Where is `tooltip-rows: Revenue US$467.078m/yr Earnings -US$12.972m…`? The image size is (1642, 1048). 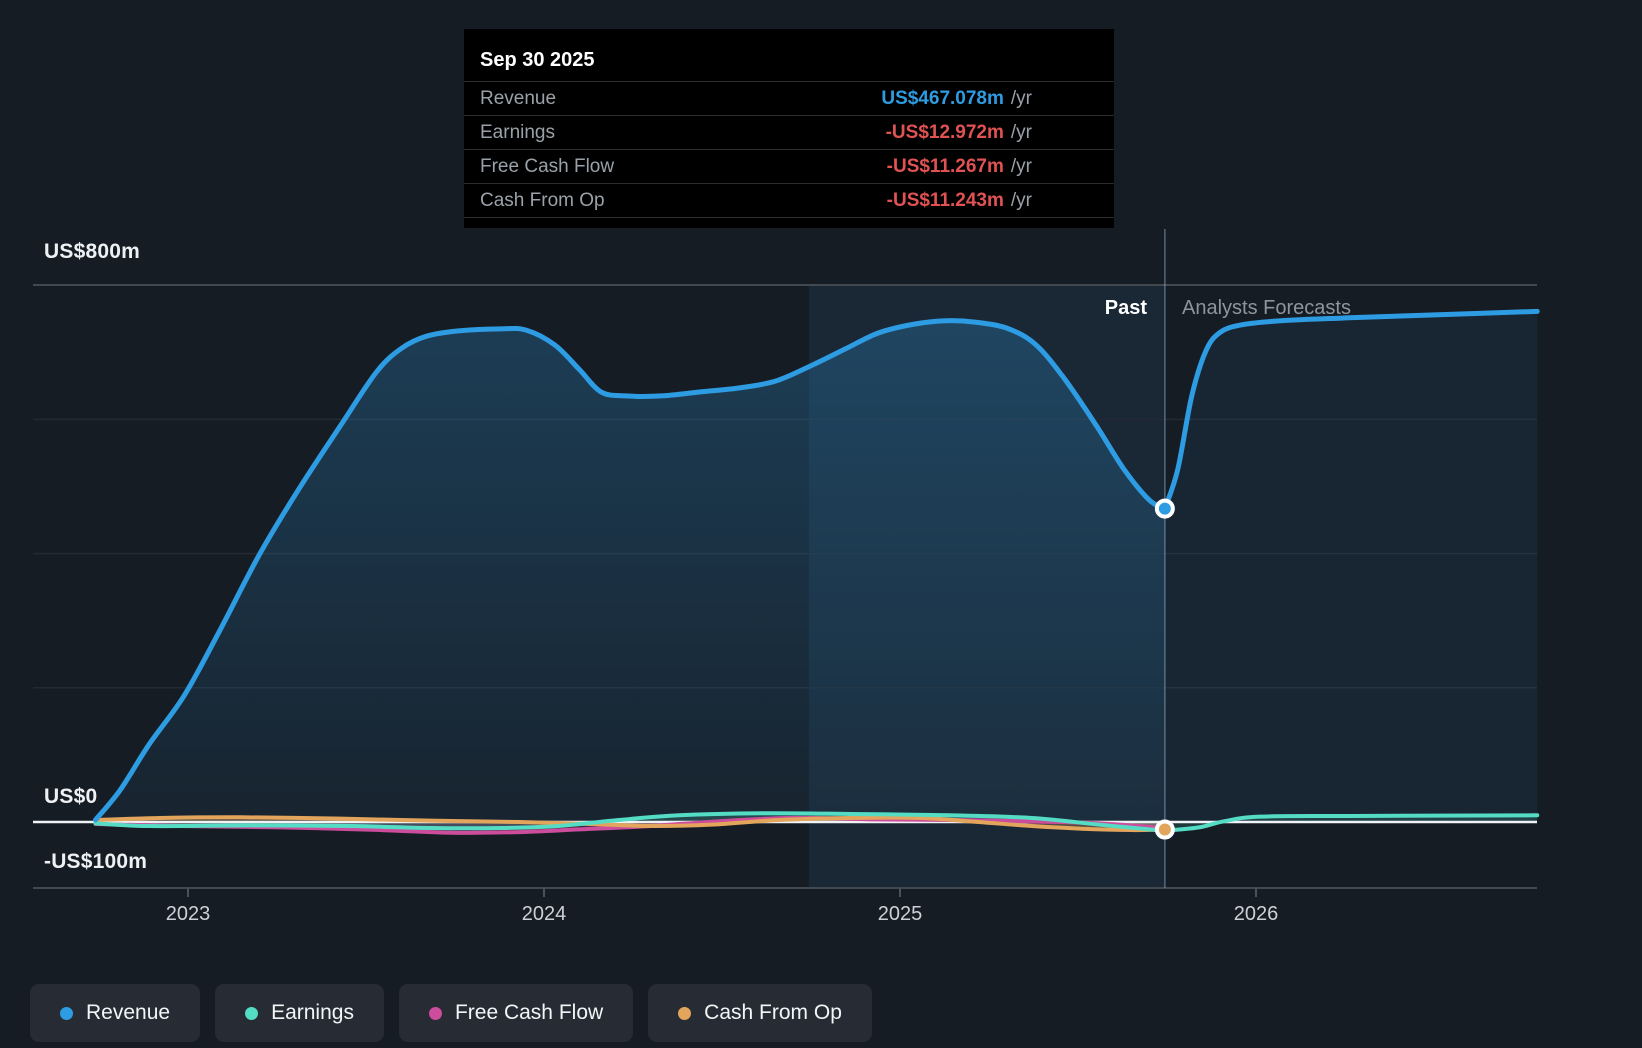
tooltip-rows: Revenue US$467.078m/yr Earnings -US$12.972m… is located at coordinates (789, 150).